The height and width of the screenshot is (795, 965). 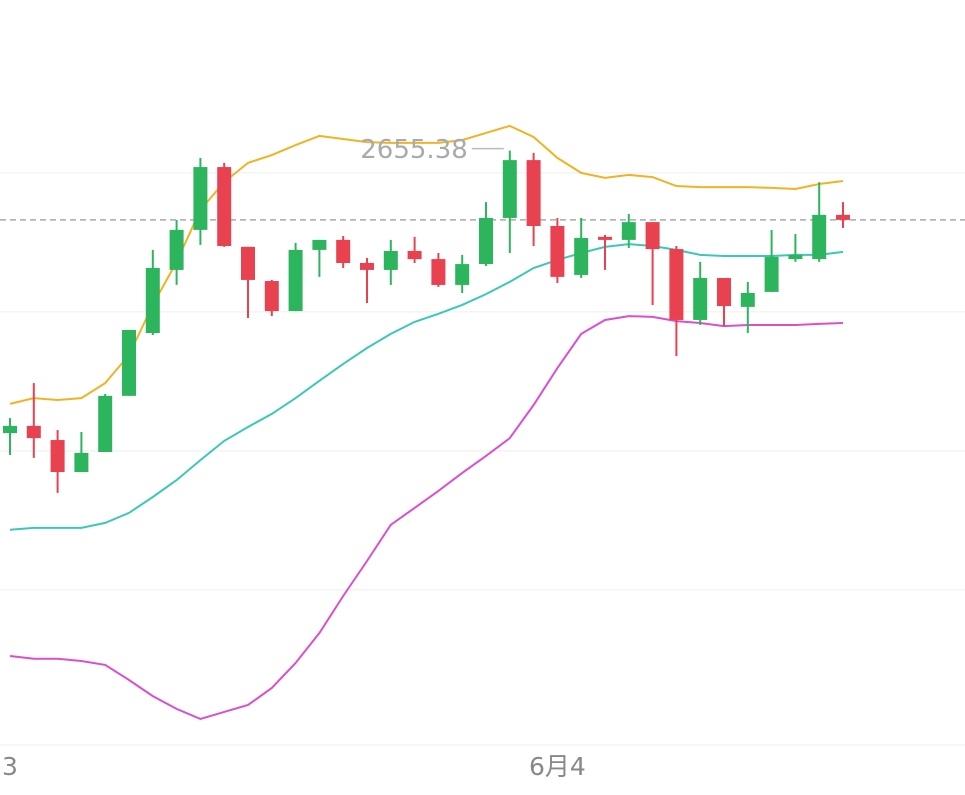 What do you see at coordinates (414, 150) in the screenshot?
I see `max-price-label: 2655.38` at bounding box center [414, 150].